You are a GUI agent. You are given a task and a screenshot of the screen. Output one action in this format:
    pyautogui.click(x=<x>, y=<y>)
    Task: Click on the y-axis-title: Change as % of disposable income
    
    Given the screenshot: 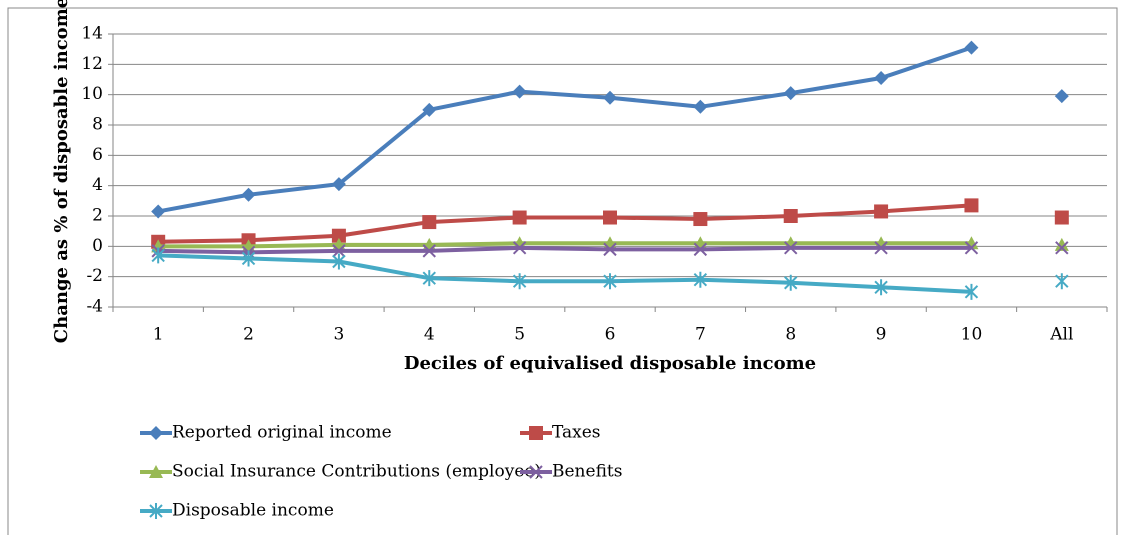 What is the action you would take?
    pyautogui.click(x=61, y=171)
    